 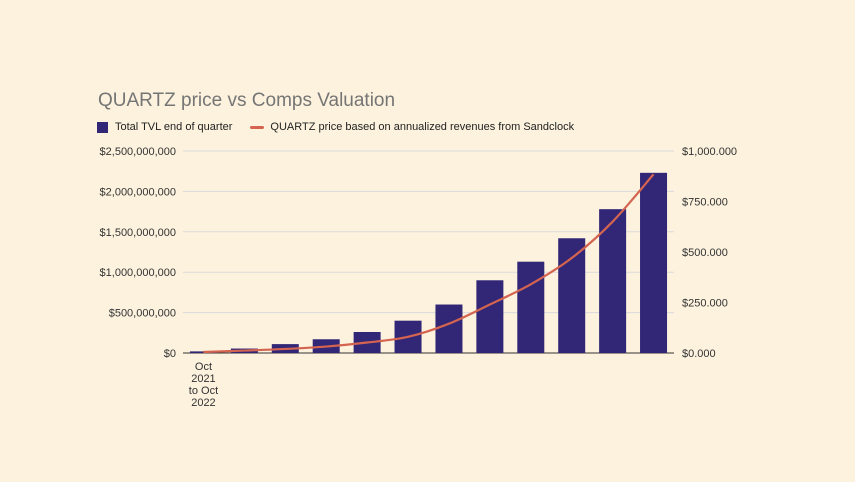 What do you see at coordinates (203, 403) in the screenshot?
I see `x-axis-tick: 2022` at bounding box center [203, 403].